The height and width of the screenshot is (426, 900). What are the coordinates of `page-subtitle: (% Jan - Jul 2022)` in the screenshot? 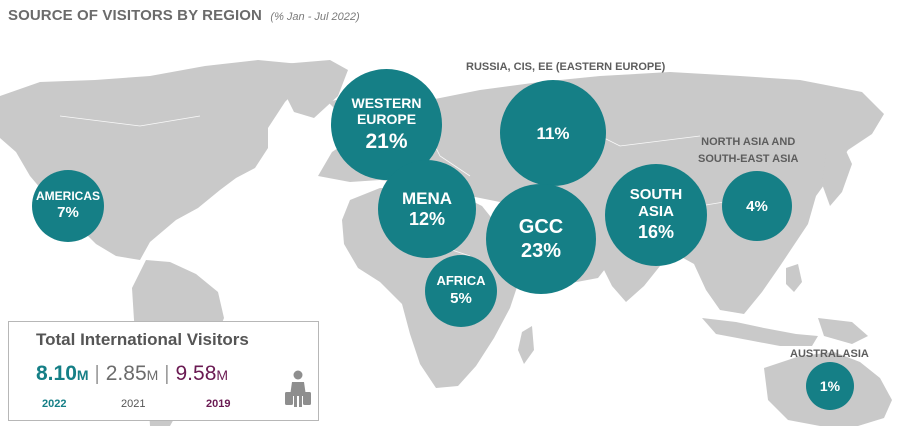 It's located at (315, 17).